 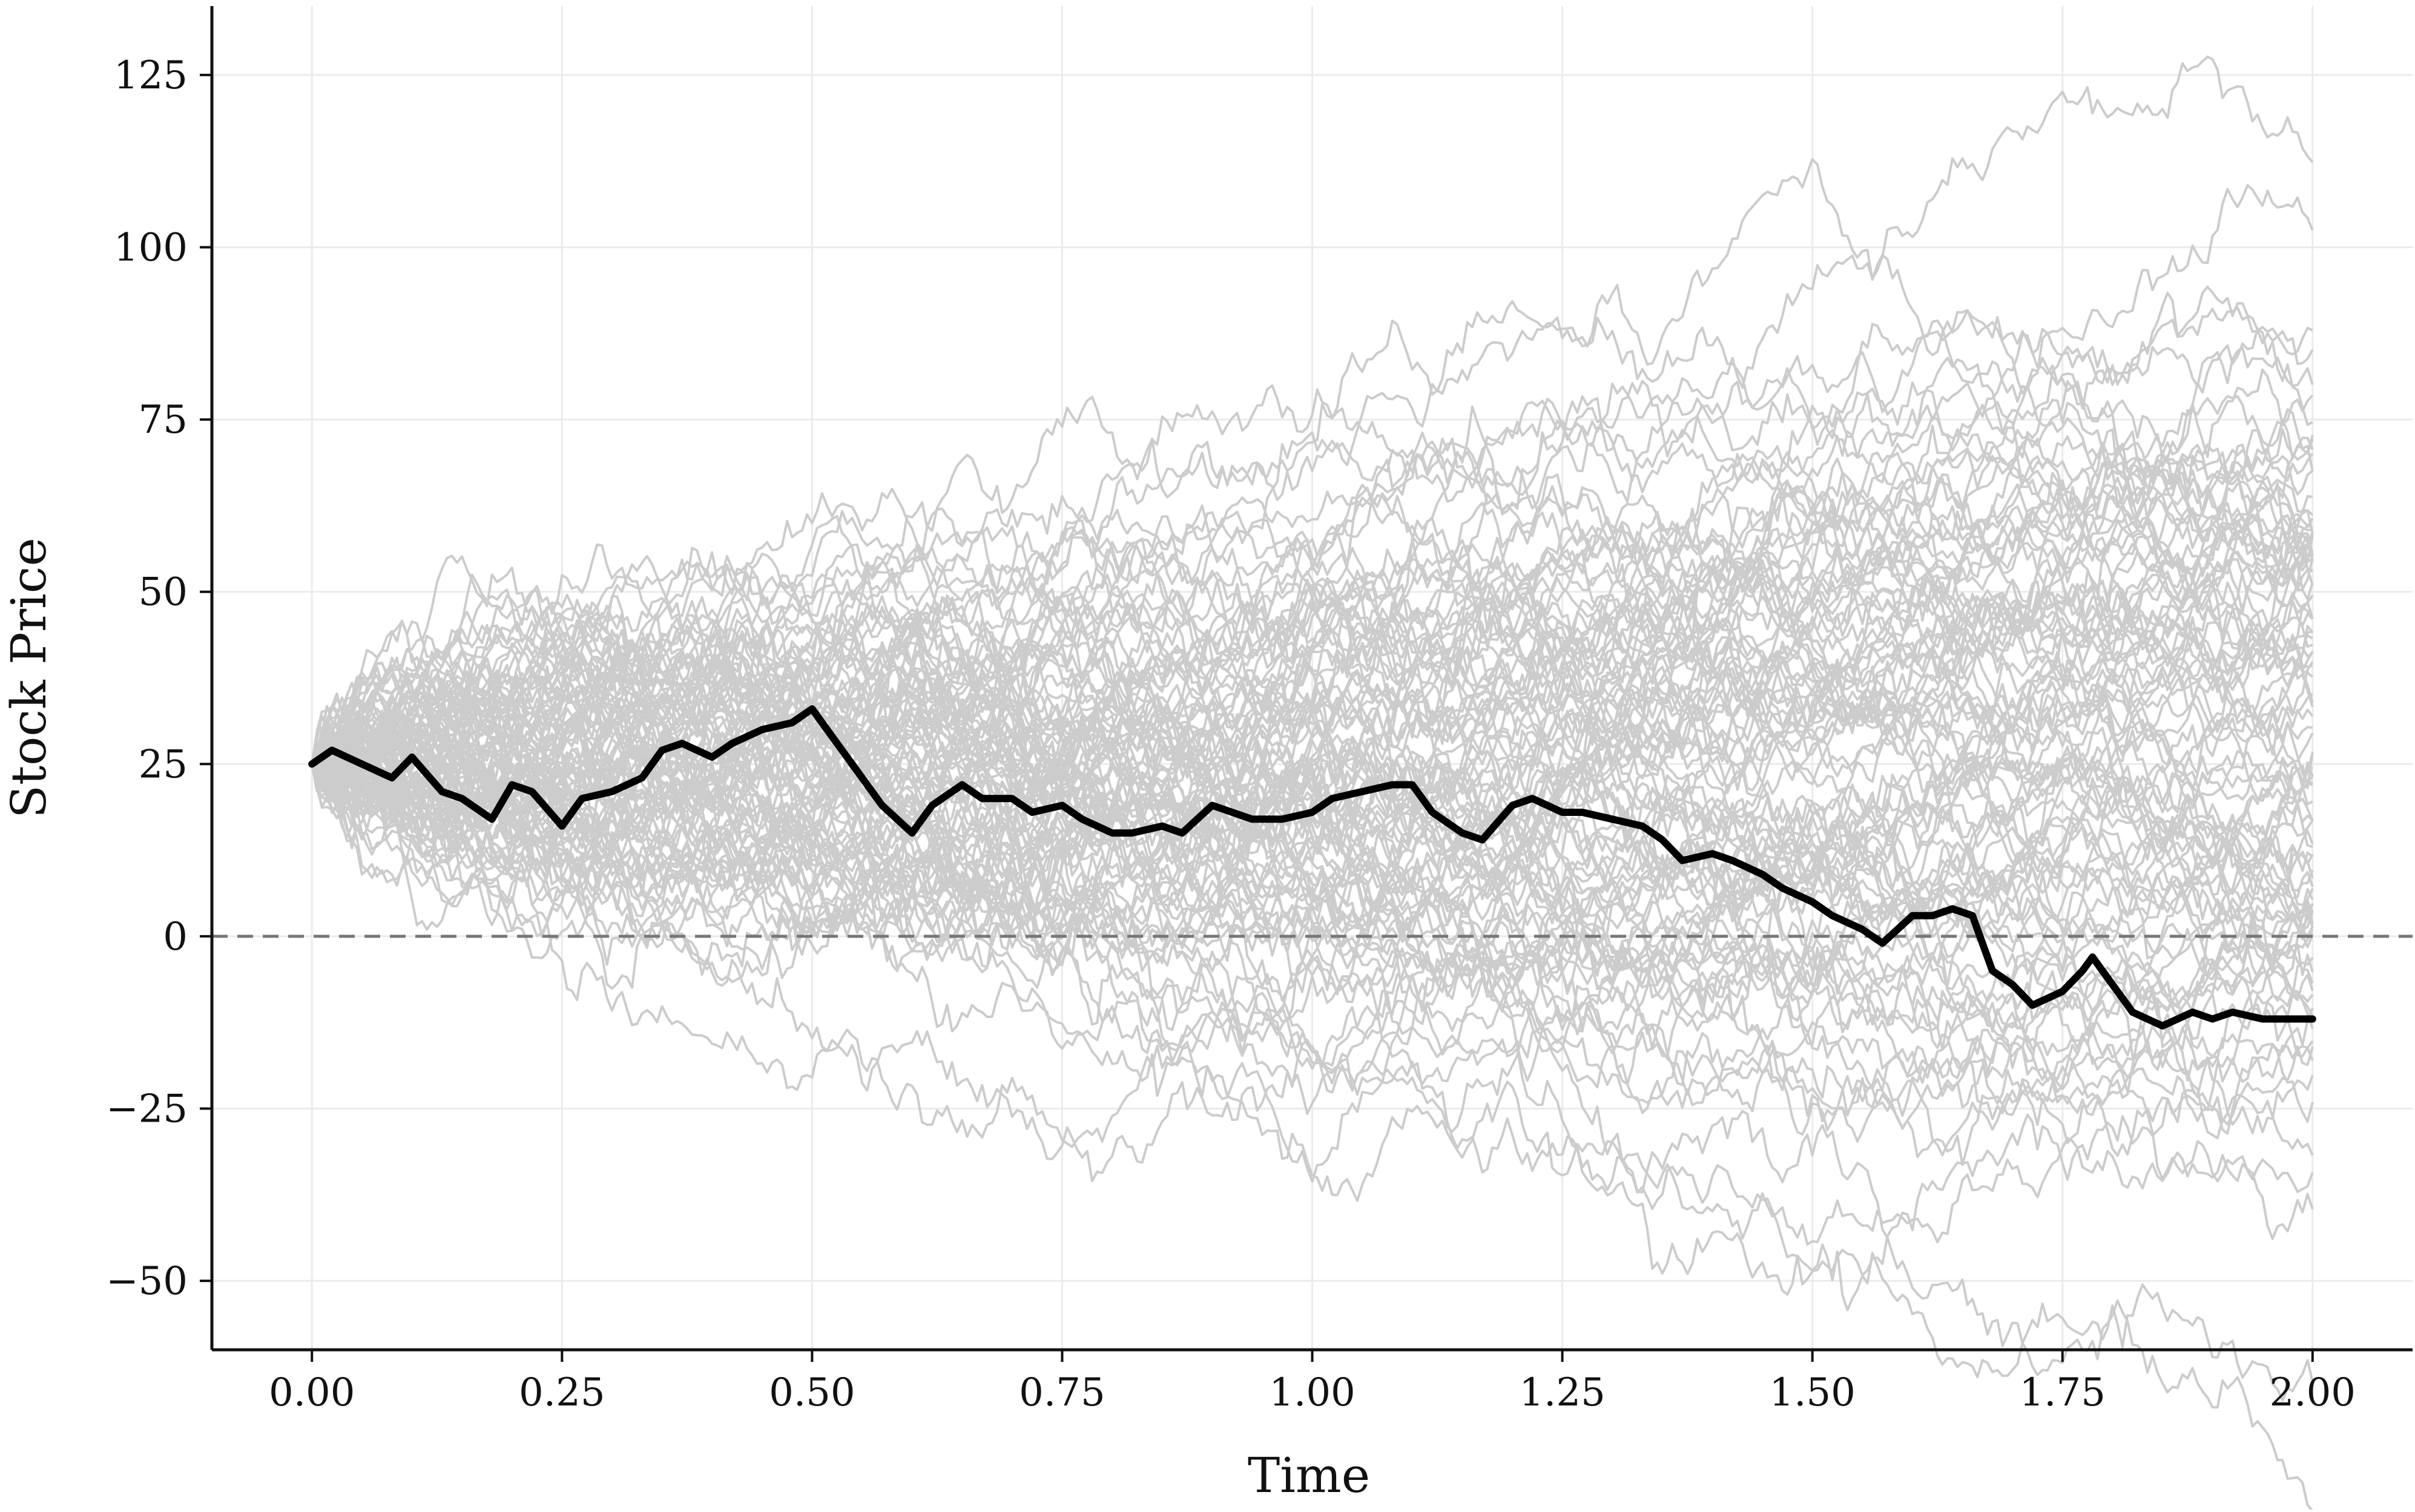 I want to click on x-tick-label-1: 0.25, so click(x=562, y=1392).